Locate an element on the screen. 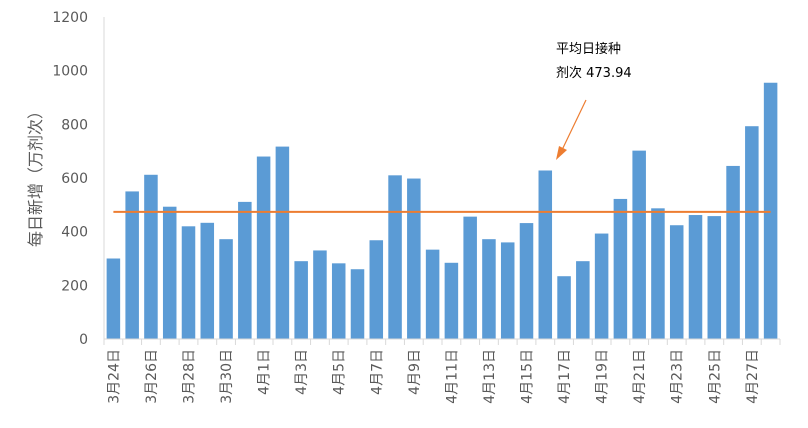 The image size is (808, 428). x-tick-label: 4月15日 is located at coordinates (528, 376).